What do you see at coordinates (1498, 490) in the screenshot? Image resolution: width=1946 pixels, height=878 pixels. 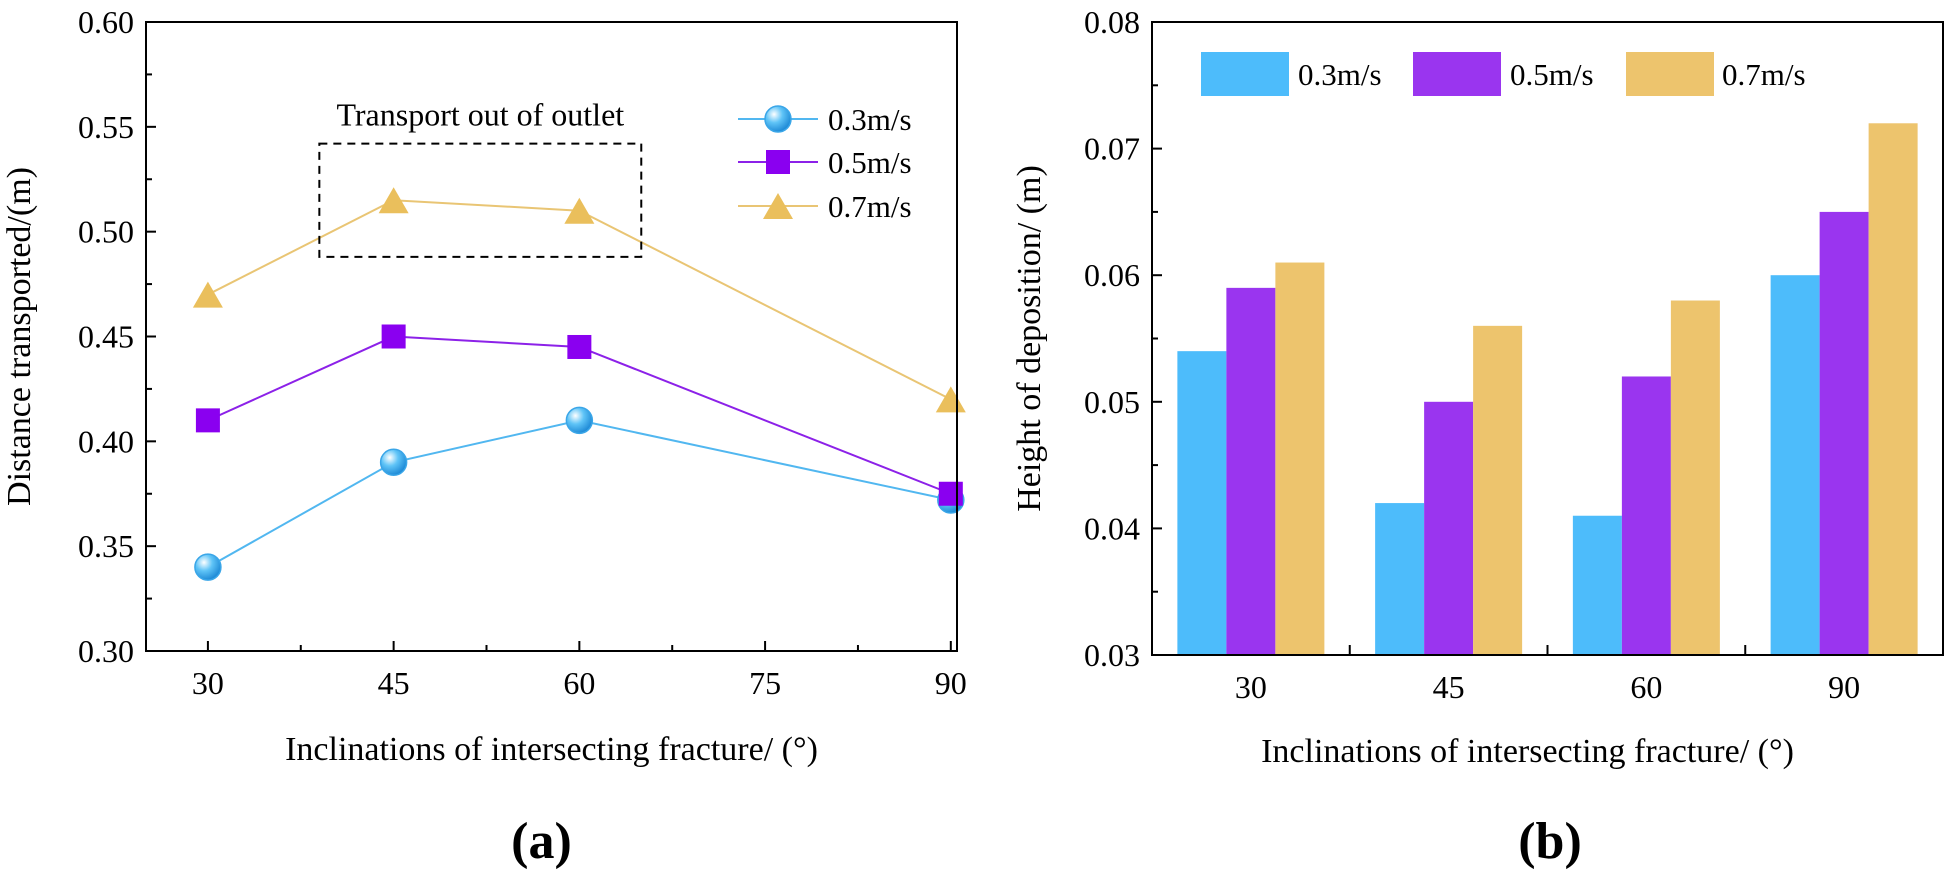 I see `bar-0.7m/s-45` at bounding box center [1498, 490].